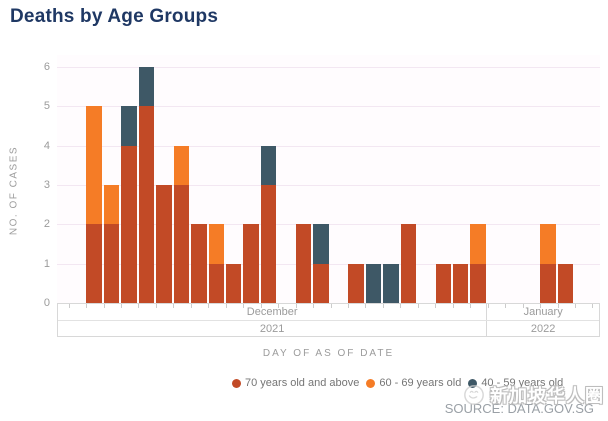 This screenshot has width=608, height=421. I want to click on year-label-row: 2021 2022, so click(328, 329).